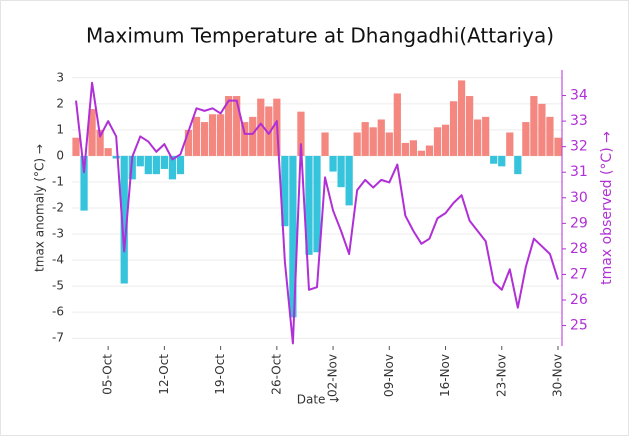  Describe the element at coordinates (557, 375) in the screenshot. I see `x-tick-label: 30-Nov` at that location.